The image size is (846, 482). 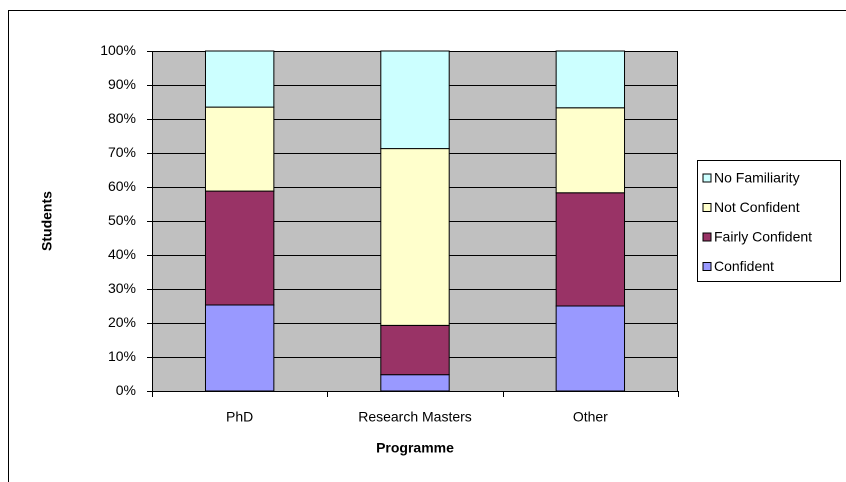 I want to click on y-tick-label: 70%, so click(x=122, y=152).